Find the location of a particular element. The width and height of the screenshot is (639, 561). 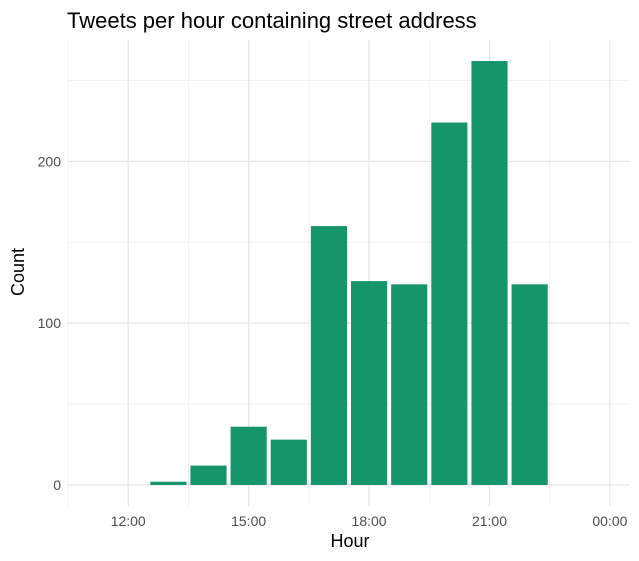

x-tick-label: 00:00 is located at coordinates (609, 521).